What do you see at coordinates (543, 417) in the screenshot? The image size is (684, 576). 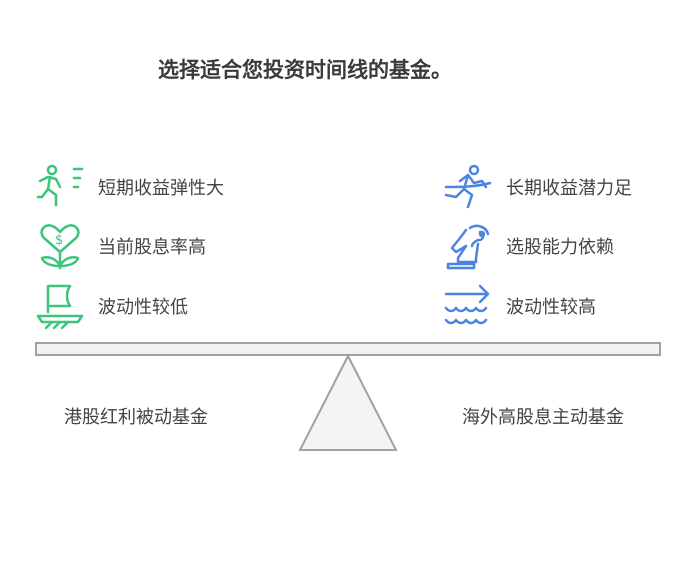 I see `right-fund-label: 海外高股息主动基金` at bounding box center [543, 417].